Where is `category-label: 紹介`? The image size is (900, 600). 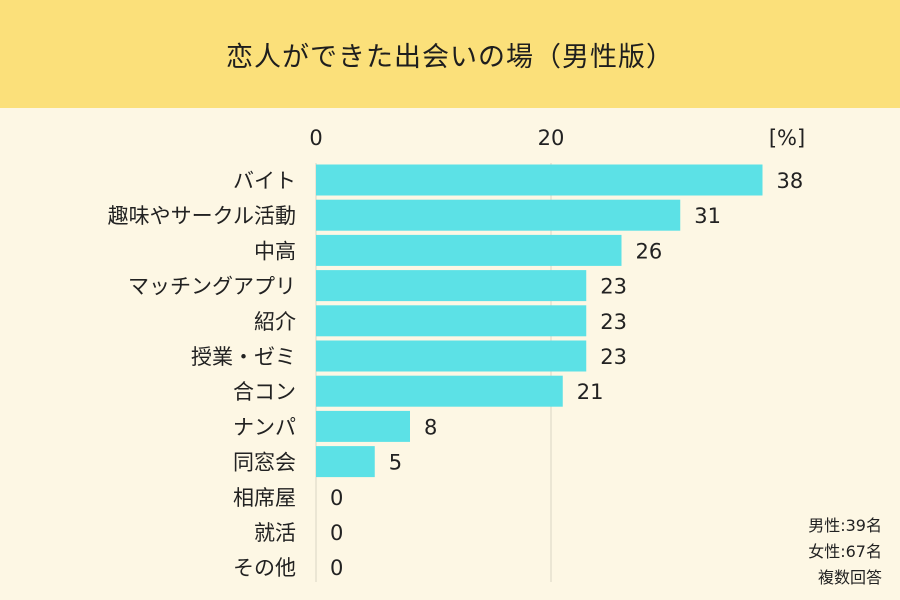 category-label: 紹介 is located at coordinates (275, 322).